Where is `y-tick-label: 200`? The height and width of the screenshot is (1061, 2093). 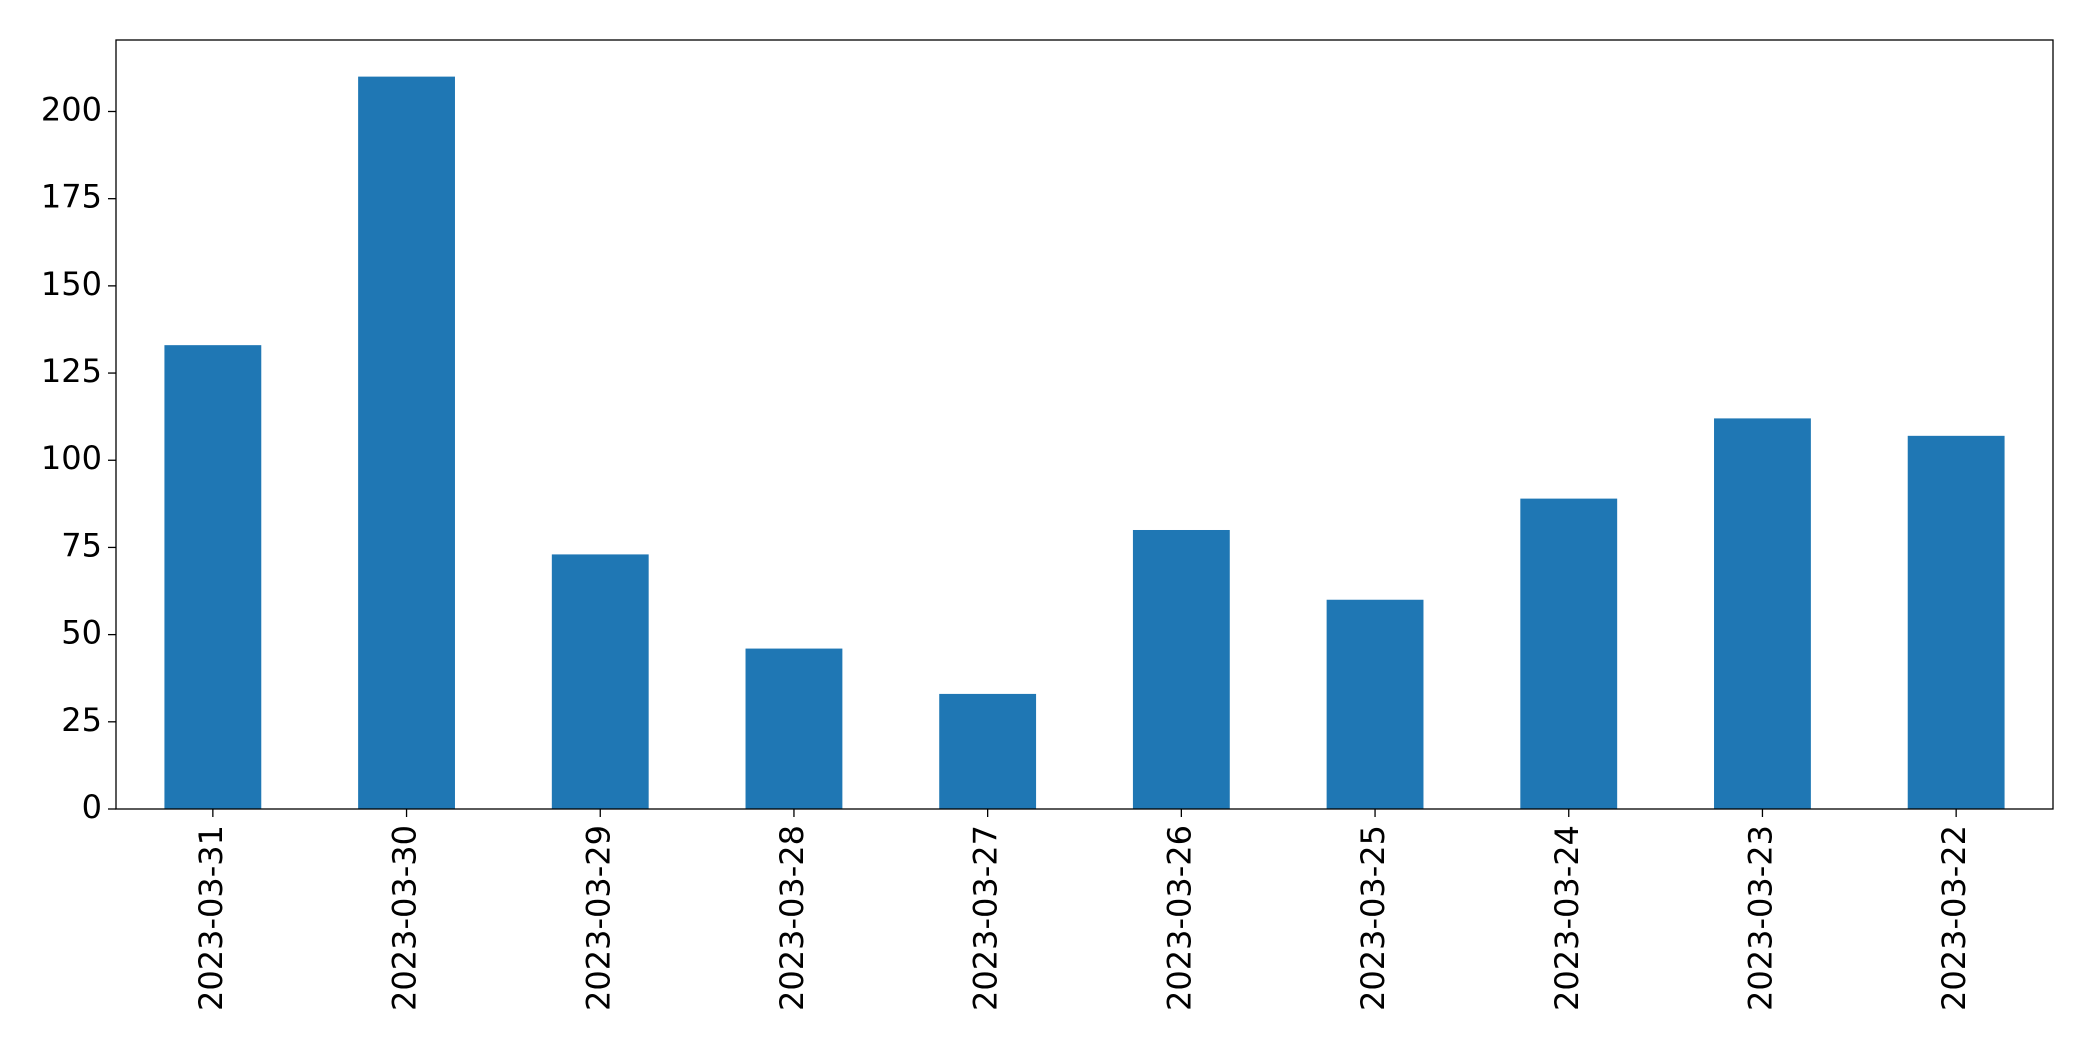
y-tick-label: 200 is located at coordinates (71, 109).